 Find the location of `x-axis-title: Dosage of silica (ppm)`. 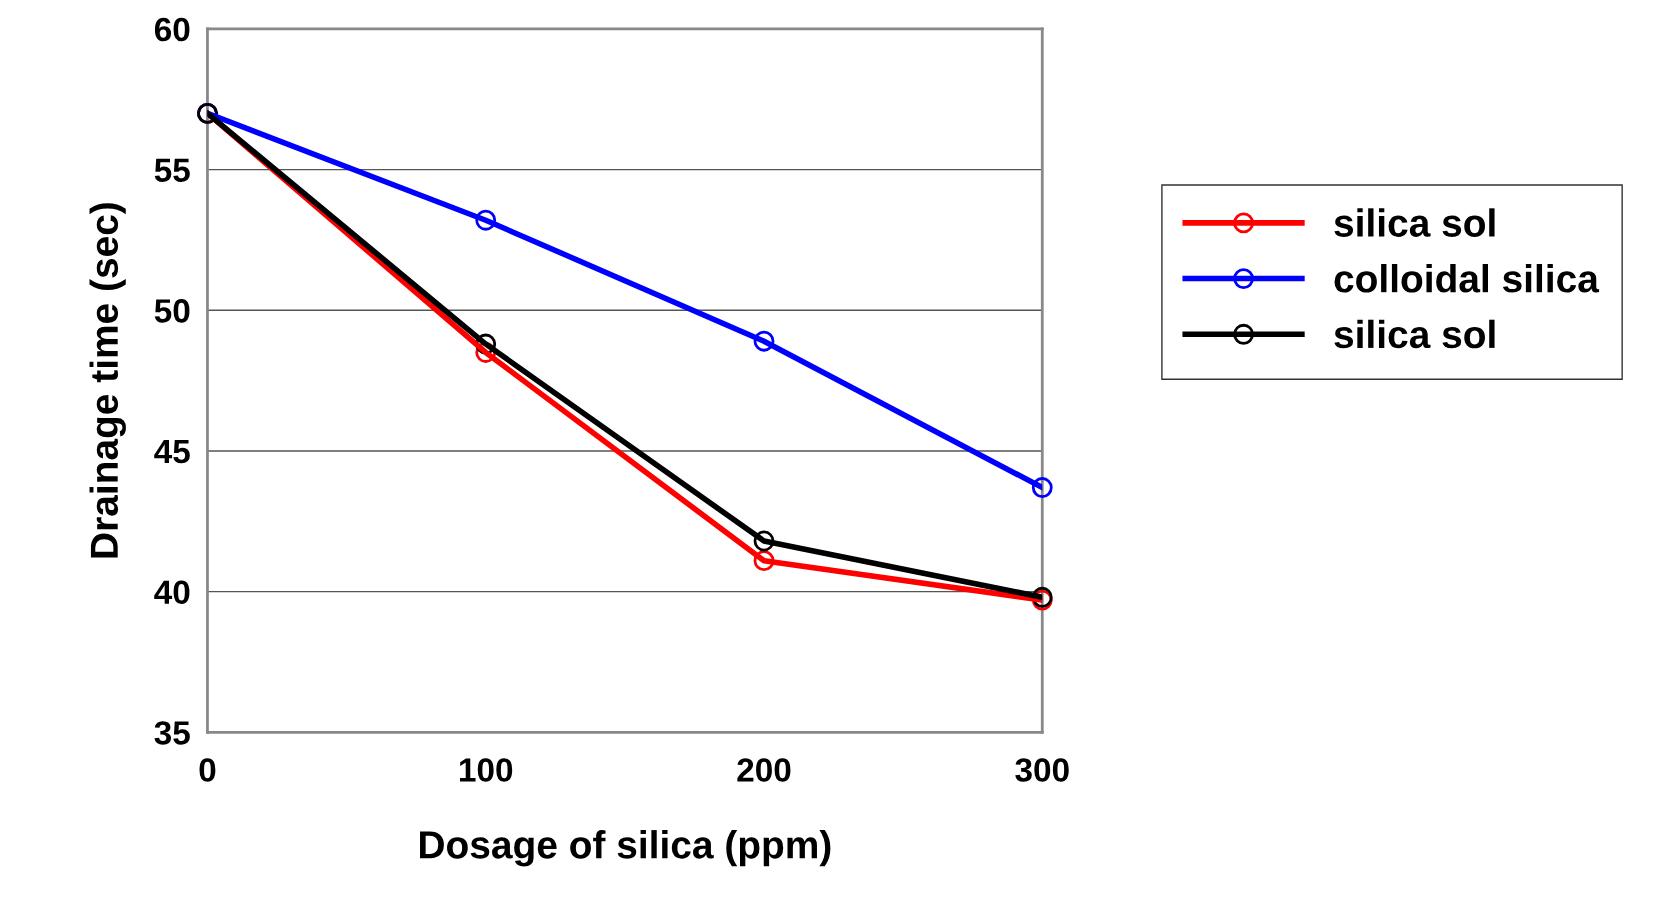

x-axis-title: Dosage of silica (ppm) is located at coordinates (625, 848).